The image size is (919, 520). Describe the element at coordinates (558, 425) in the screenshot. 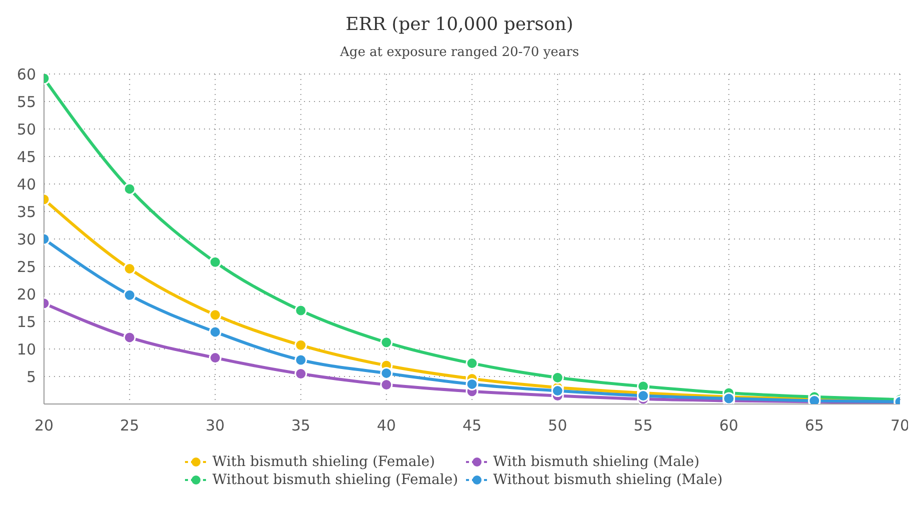

I see `x-tick-label: 50` at that location.